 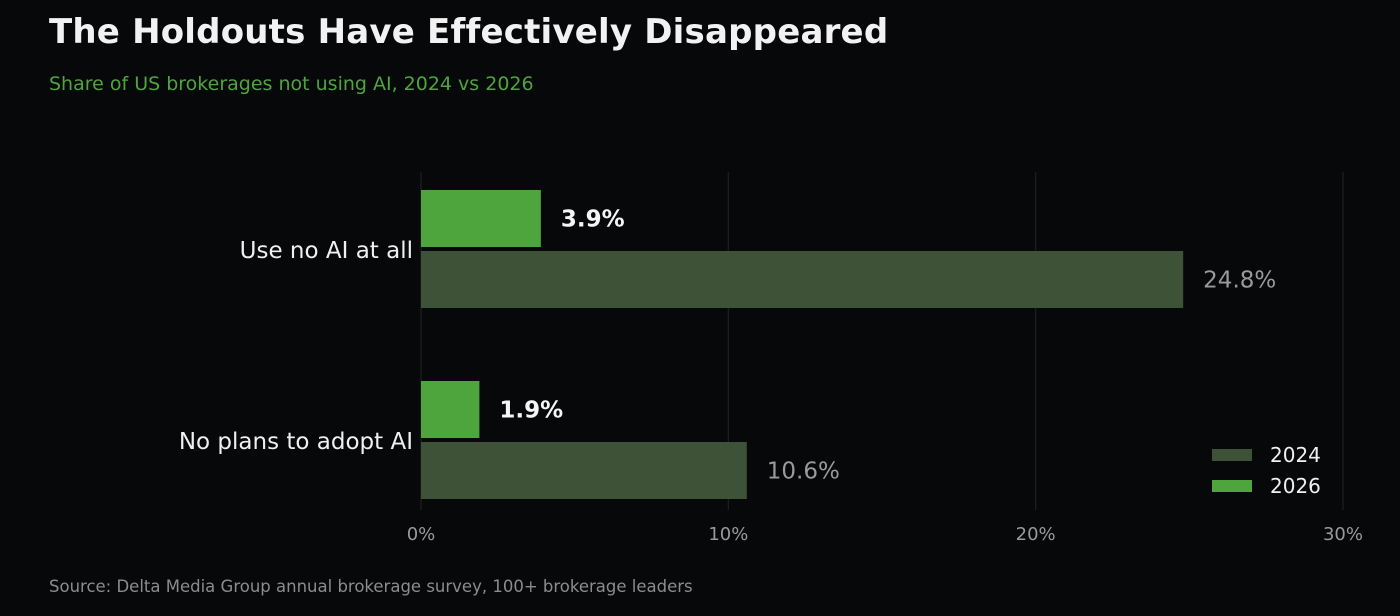 What do you see at coordinates (296, 346) in the screenshot?
I see `category-labels: Use no AI at all No plans to adopt AI` at bounding box center [296, 346].